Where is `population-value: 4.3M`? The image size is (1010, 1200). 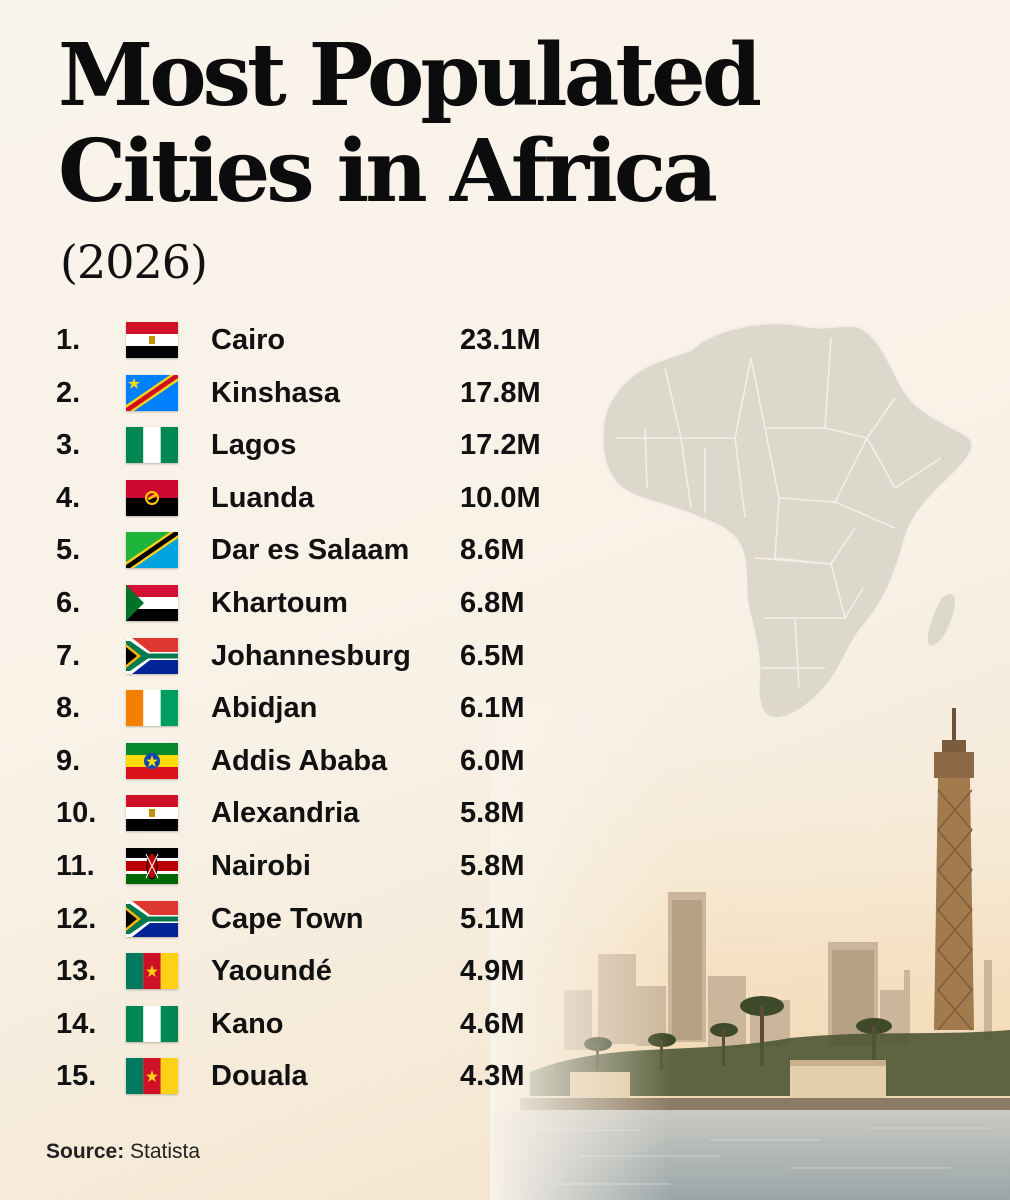
population-value: 4.3M is located at coordinates (492, 1076).